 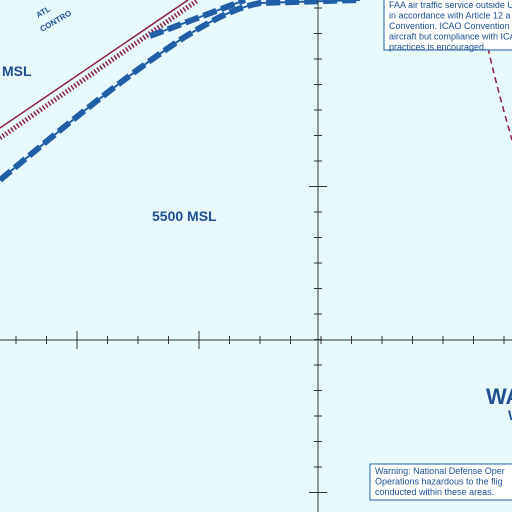 What do you see at coordinates (17, 71) in the screenshot?
I see `altitude-label: MSL` at bounding box center [17, 71].